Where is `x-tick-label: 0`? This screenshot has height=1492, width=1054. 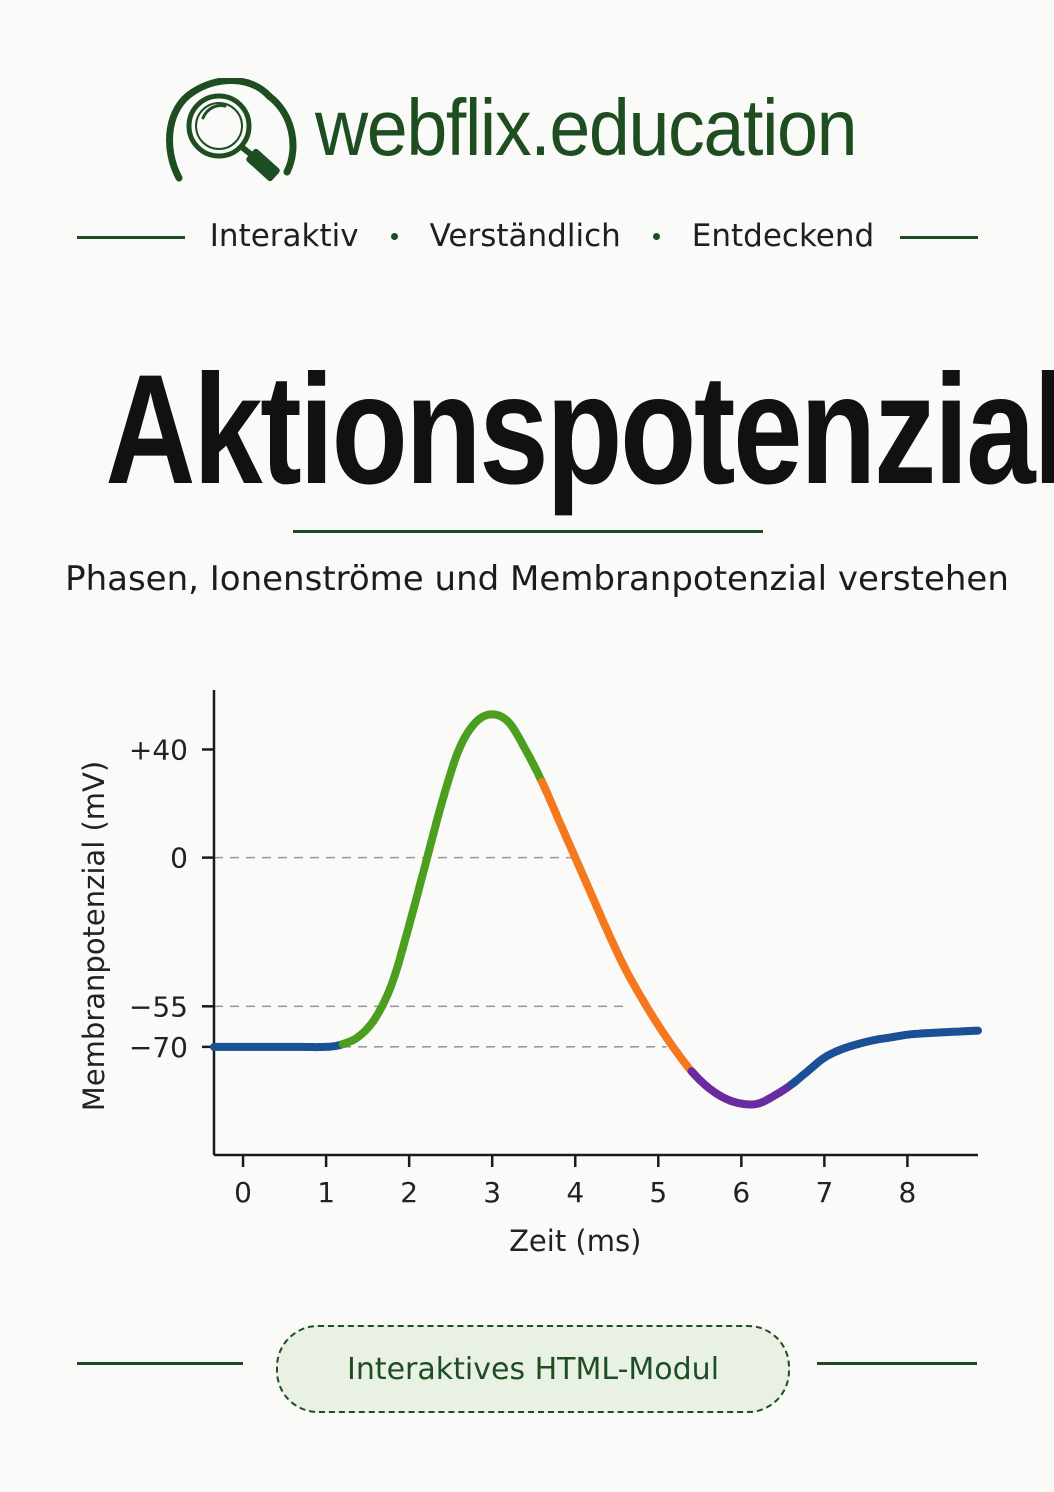 x-tick-label: 0 is located at coordinates (243, 1192).